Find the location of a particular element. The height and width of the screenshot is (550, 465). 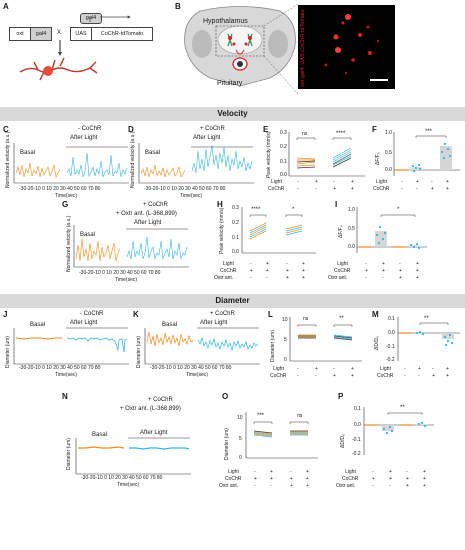

gal4-box-top: gal4 is located at coordinates (91, 18).